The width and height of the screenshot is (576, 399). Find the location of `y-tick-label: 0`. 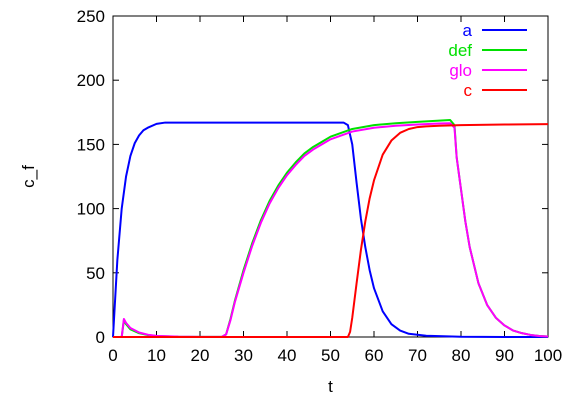

y-tick-label: 0 is located at coordinates (100, 337).